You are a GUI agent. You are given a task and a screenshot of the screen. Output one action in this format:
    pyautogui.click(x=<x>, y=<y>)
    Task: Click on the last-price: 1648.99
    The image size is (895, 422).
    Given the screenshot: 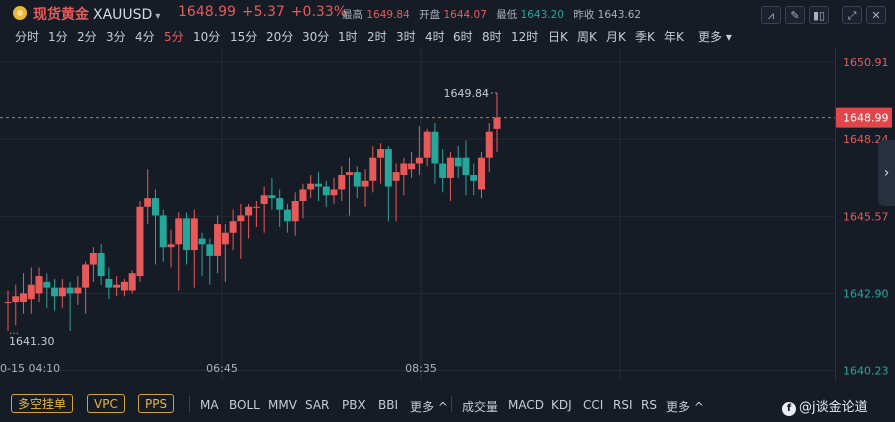 What is the action you would take?
    pyautogui.click(x=207, y=12)
    